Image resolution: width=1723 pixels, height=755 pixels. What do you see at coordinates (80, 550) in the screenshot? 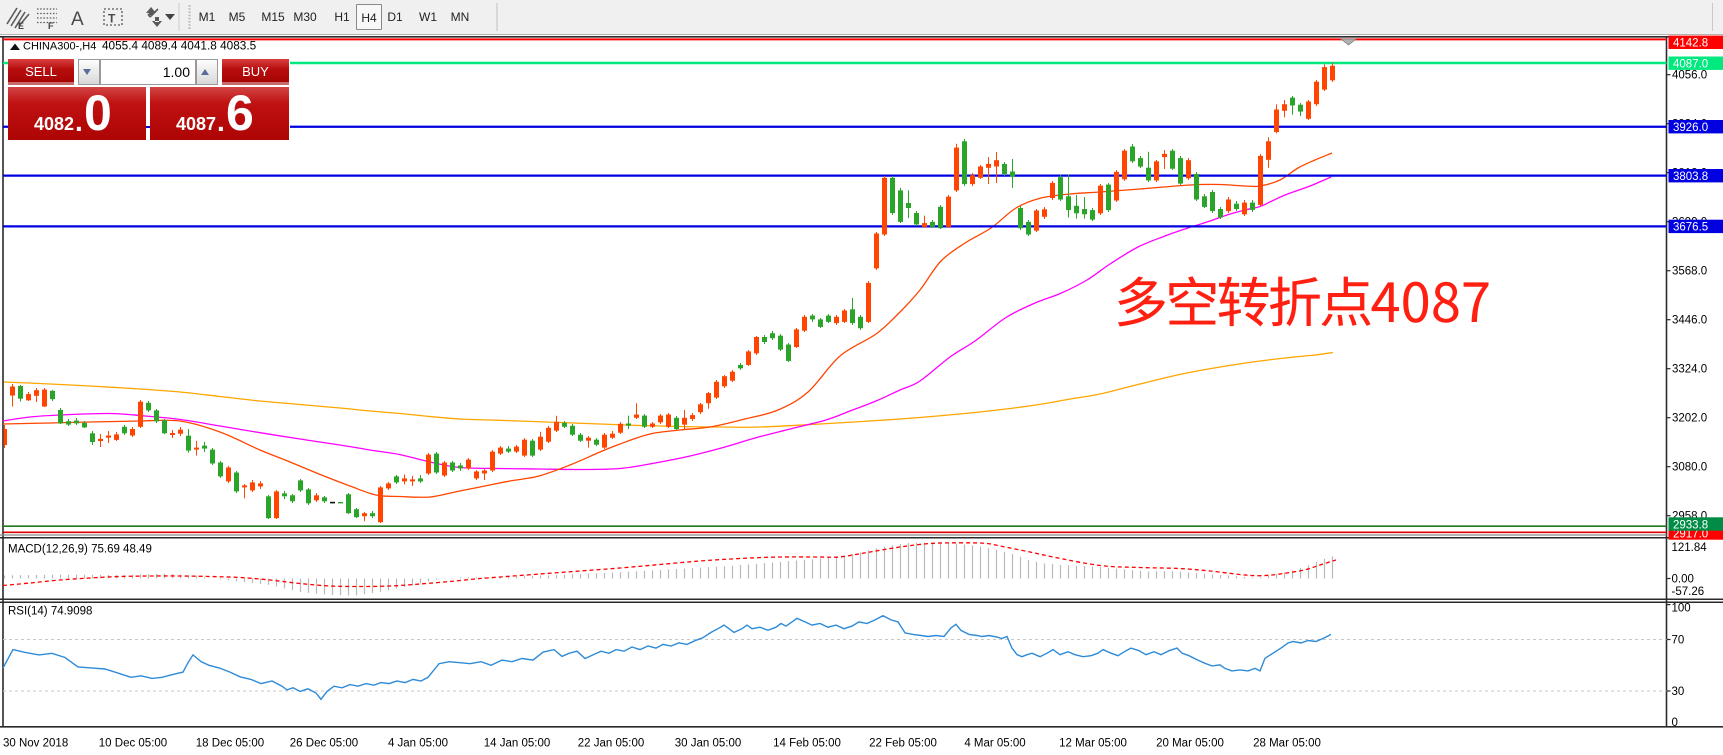
I see `svg-text: MACD(12,26,9) 75.69 48.49` at bounding box center [80, 550].